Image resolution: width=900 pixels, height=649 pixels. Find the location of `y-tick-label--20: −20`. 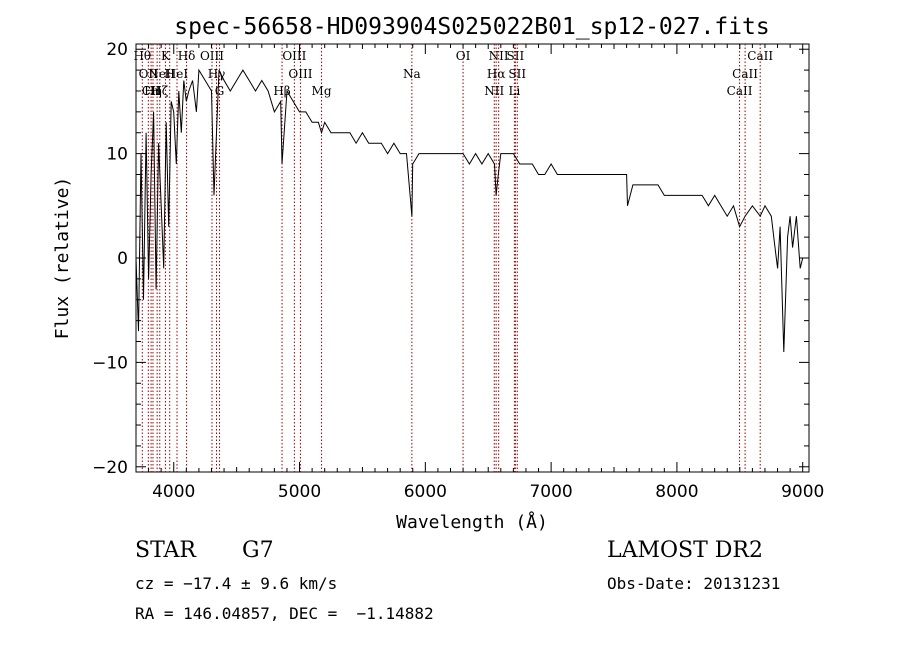

y-tick-label--20: −20 is located at coordinates (110, 468).